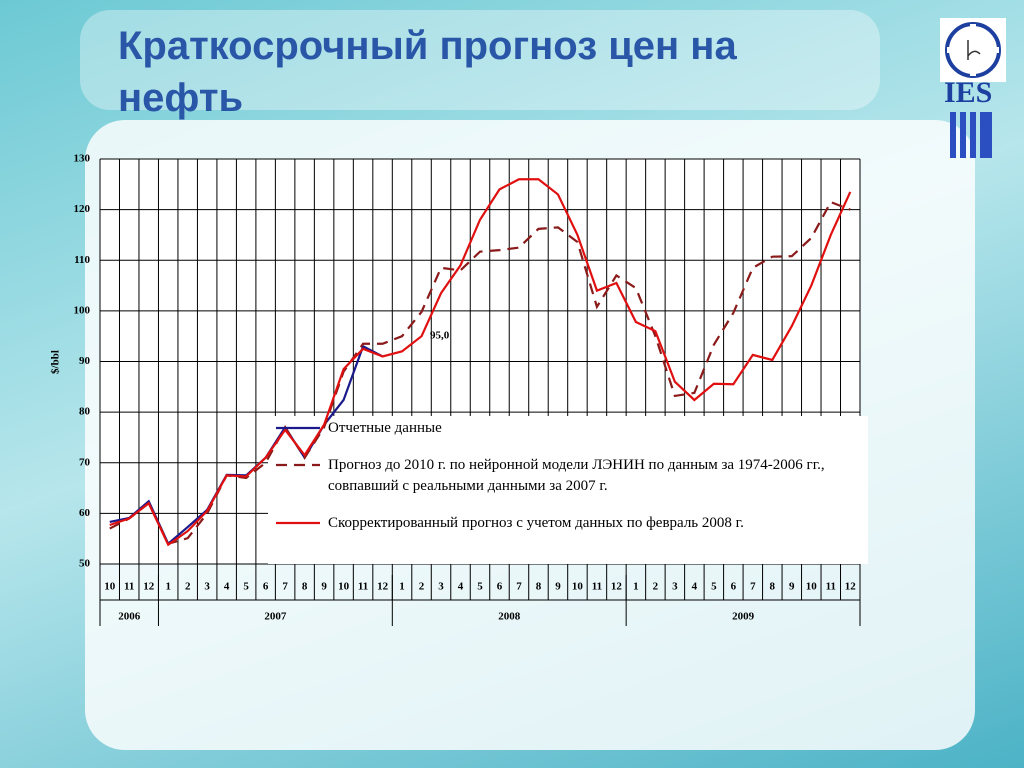 This screenshot has height=768, width=1024. Describe the element at coordinates (509, 617) in the screenshot. I see `year-label: 2008` at that location.